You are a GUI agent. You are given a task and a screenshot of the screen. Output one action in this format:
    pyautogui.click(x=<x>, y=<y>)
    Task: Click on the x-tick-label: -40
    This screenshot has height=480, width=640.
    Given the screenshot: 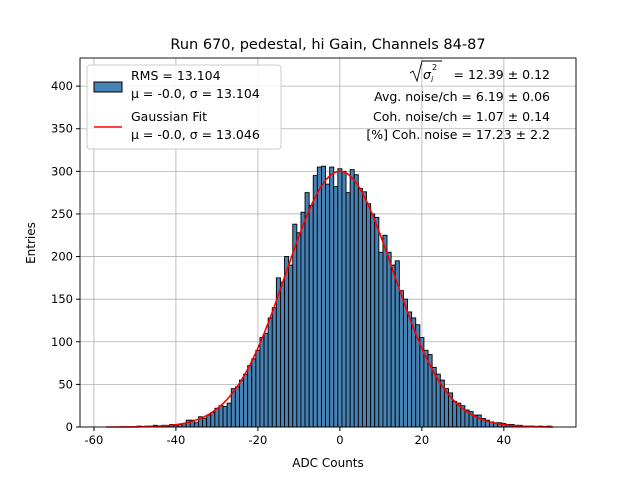 What is the action you would take?
    pyautogui.click(x=176, y=440)
    